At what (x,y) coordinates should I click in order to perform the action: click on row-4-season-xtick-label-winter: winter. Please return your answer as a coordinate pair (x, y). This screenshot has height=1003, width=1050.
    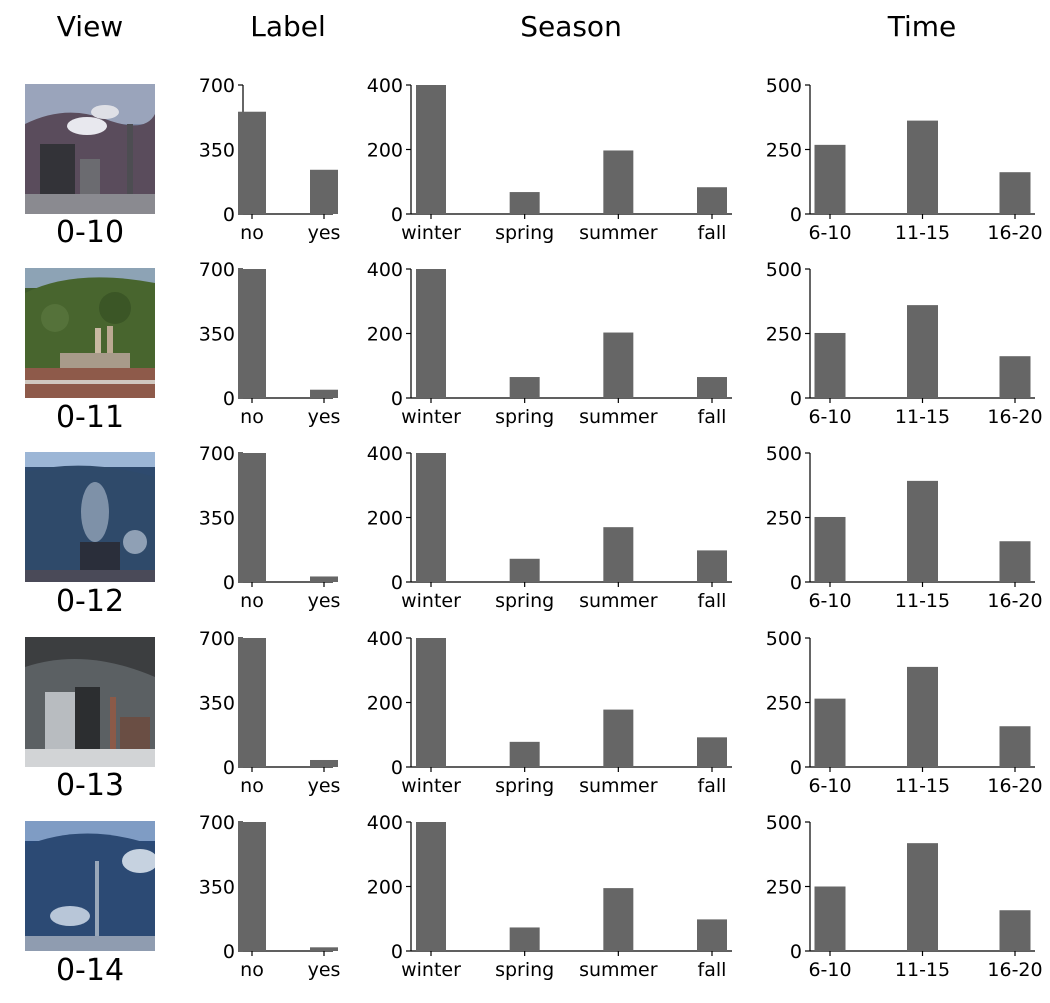
    Looking at the image, I should click on (431, 970).